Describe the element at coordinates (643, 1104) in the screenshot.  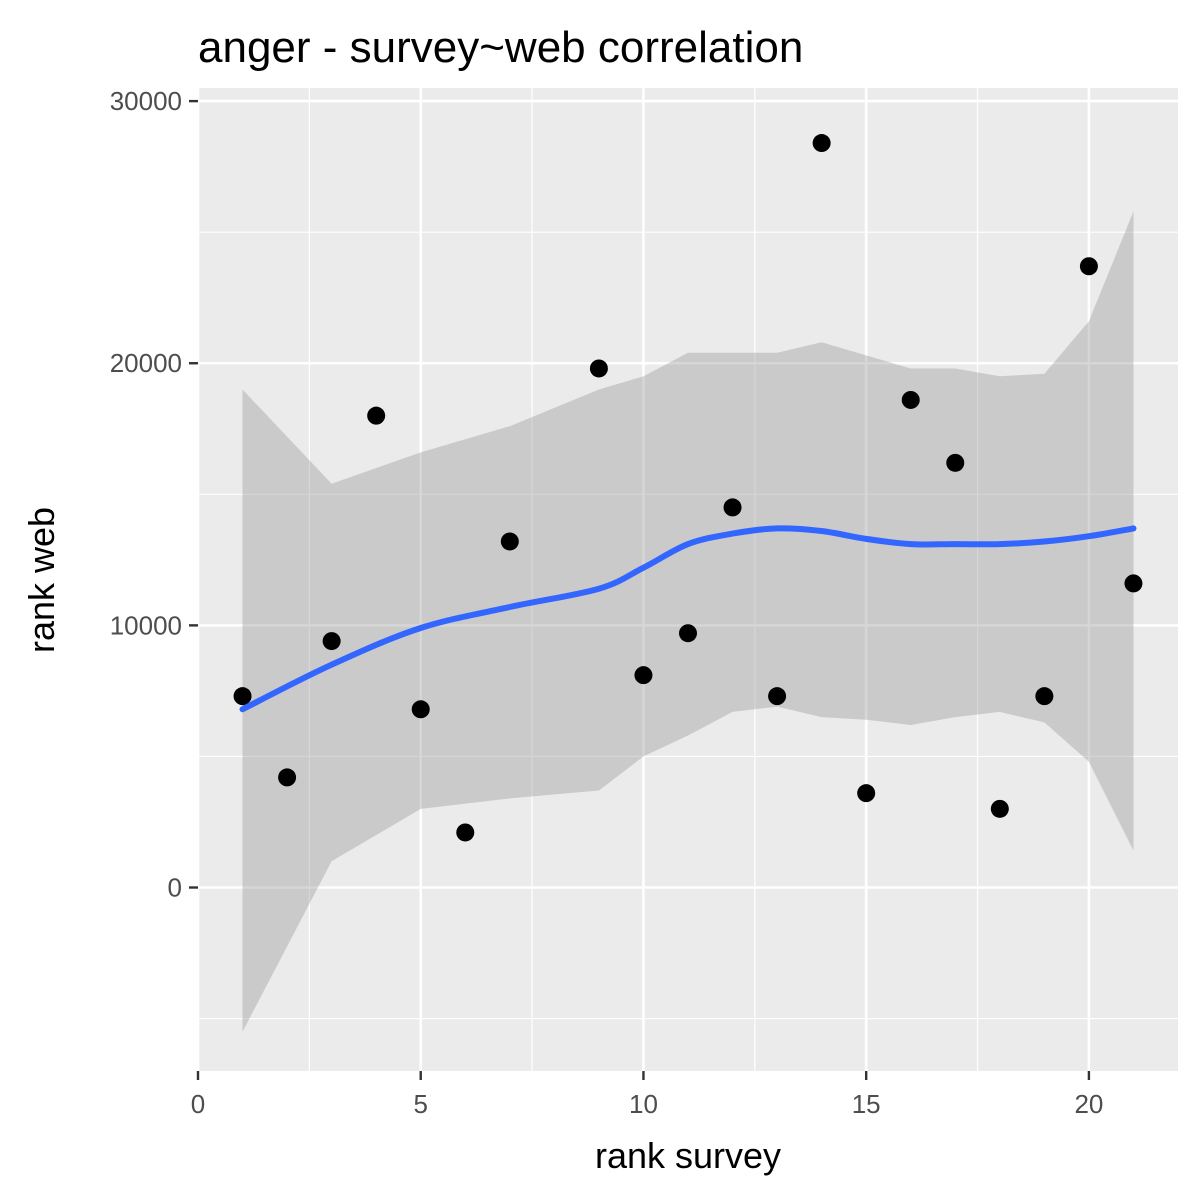
I see `x-tick-label: 10` at that location.